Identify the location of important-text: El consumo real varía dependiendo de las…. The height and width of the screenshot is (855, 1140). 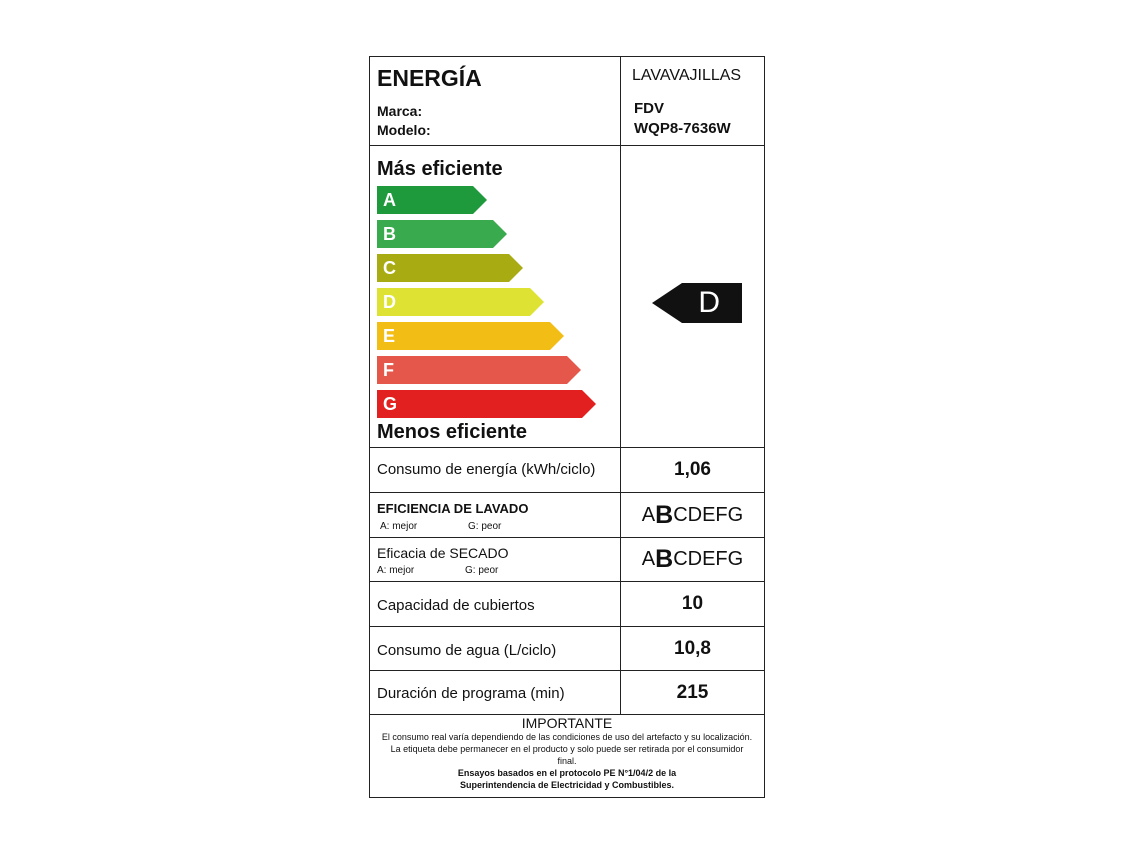
(567, 749).